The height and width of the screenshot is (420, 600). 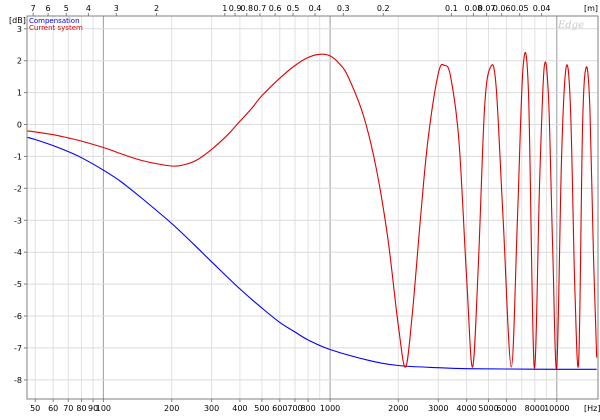 I want to click on x-tick-label: 500, so click(x=261, y=408).